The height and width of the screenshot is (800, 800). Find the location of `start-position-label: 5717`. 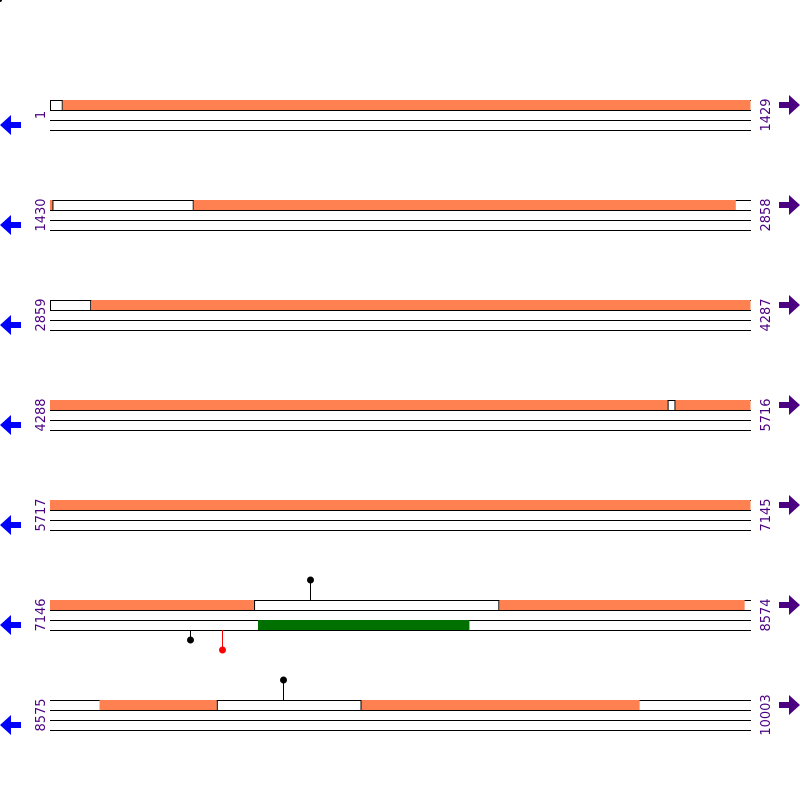

start-position-label: 5717 is located at coordinates (41, 514).